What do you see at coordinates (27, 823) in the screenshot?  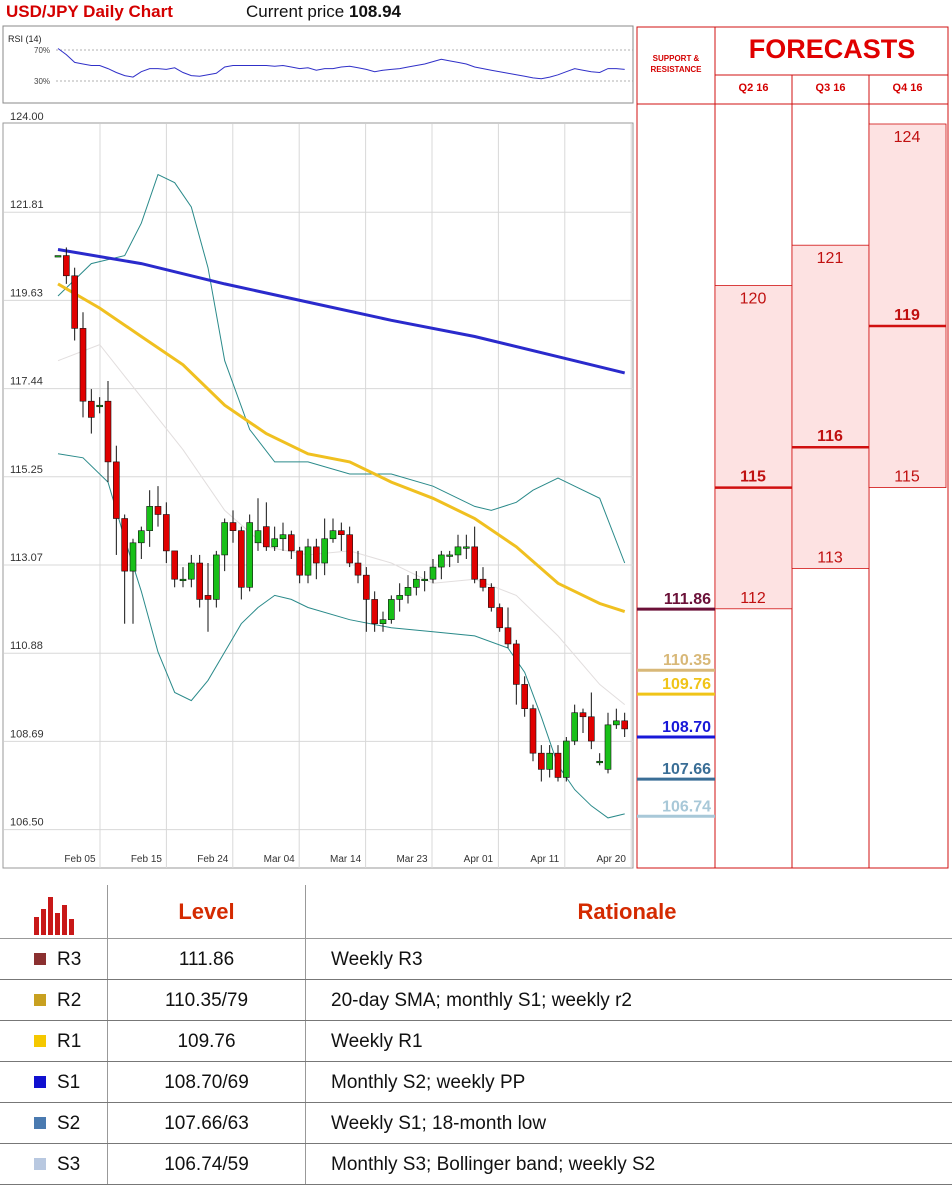 I see `y-tick-label: 106.50` at bounding box center [27, 823].